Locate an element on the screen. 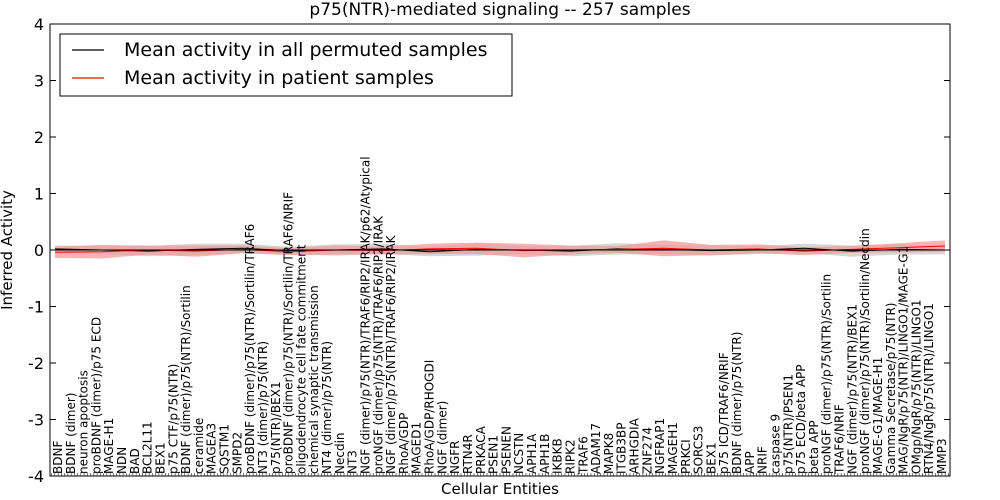 The height and width of the screenshot is (500, 1000). x-tick-label: BDNF is located at coordinates (58, 457).